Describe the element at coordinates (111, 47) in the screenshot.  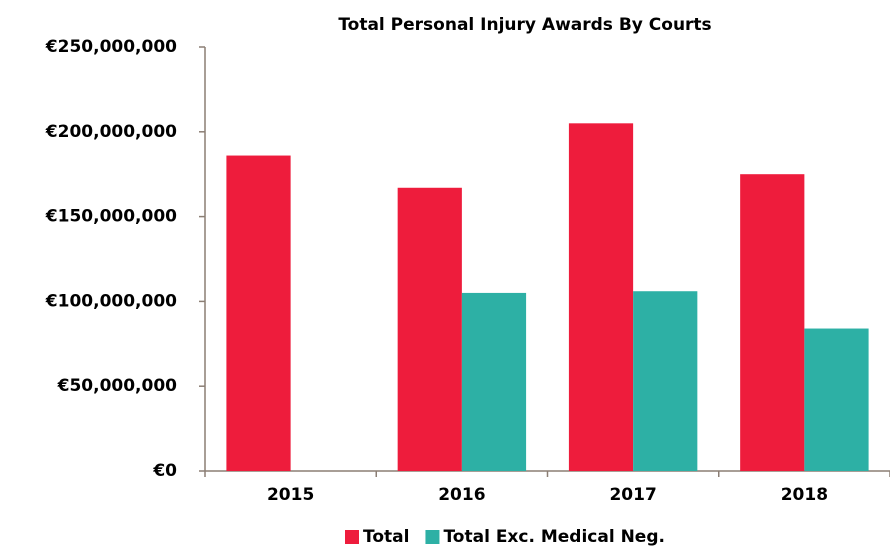
I see `y-tick-label: €250,000,000` at that location.